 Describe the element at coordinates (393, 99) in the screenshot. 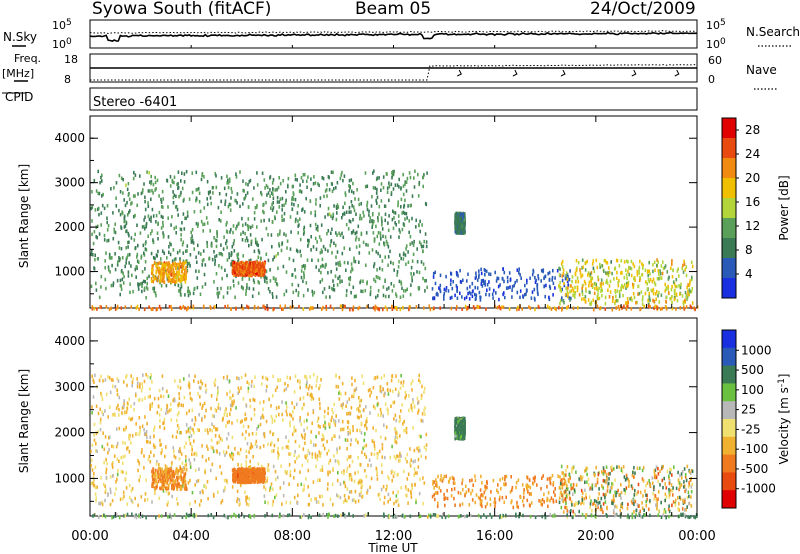

I see `cpid-panel` at that location.